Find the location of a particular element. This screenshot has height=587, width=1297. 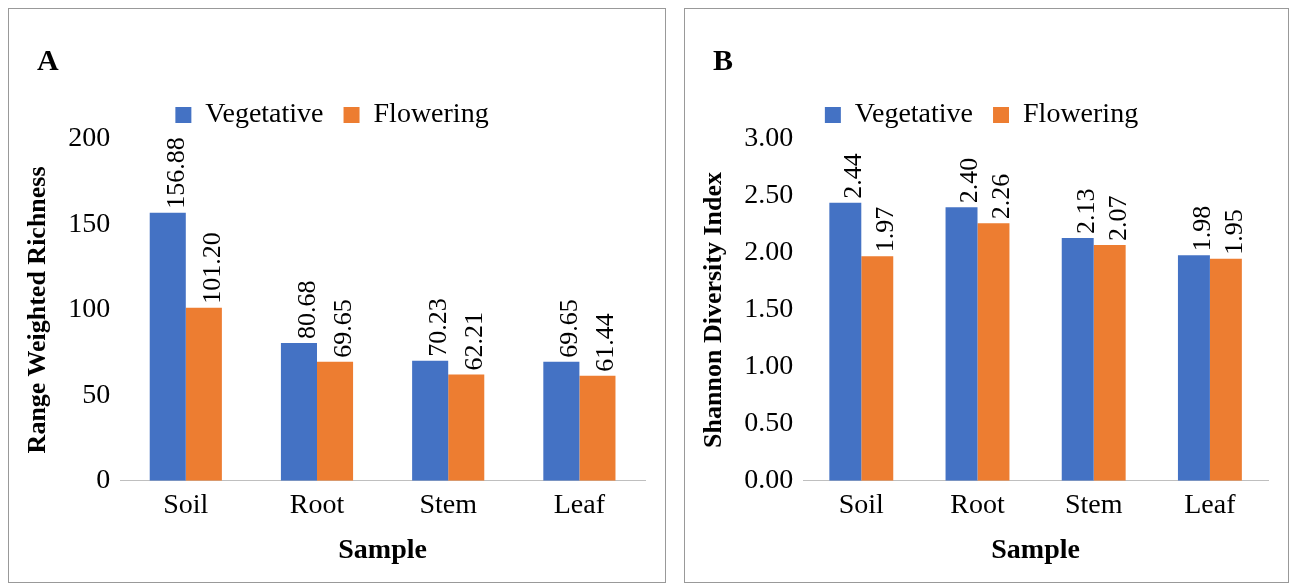

data-label: 2.26 is located at coordinates (1001, 196).